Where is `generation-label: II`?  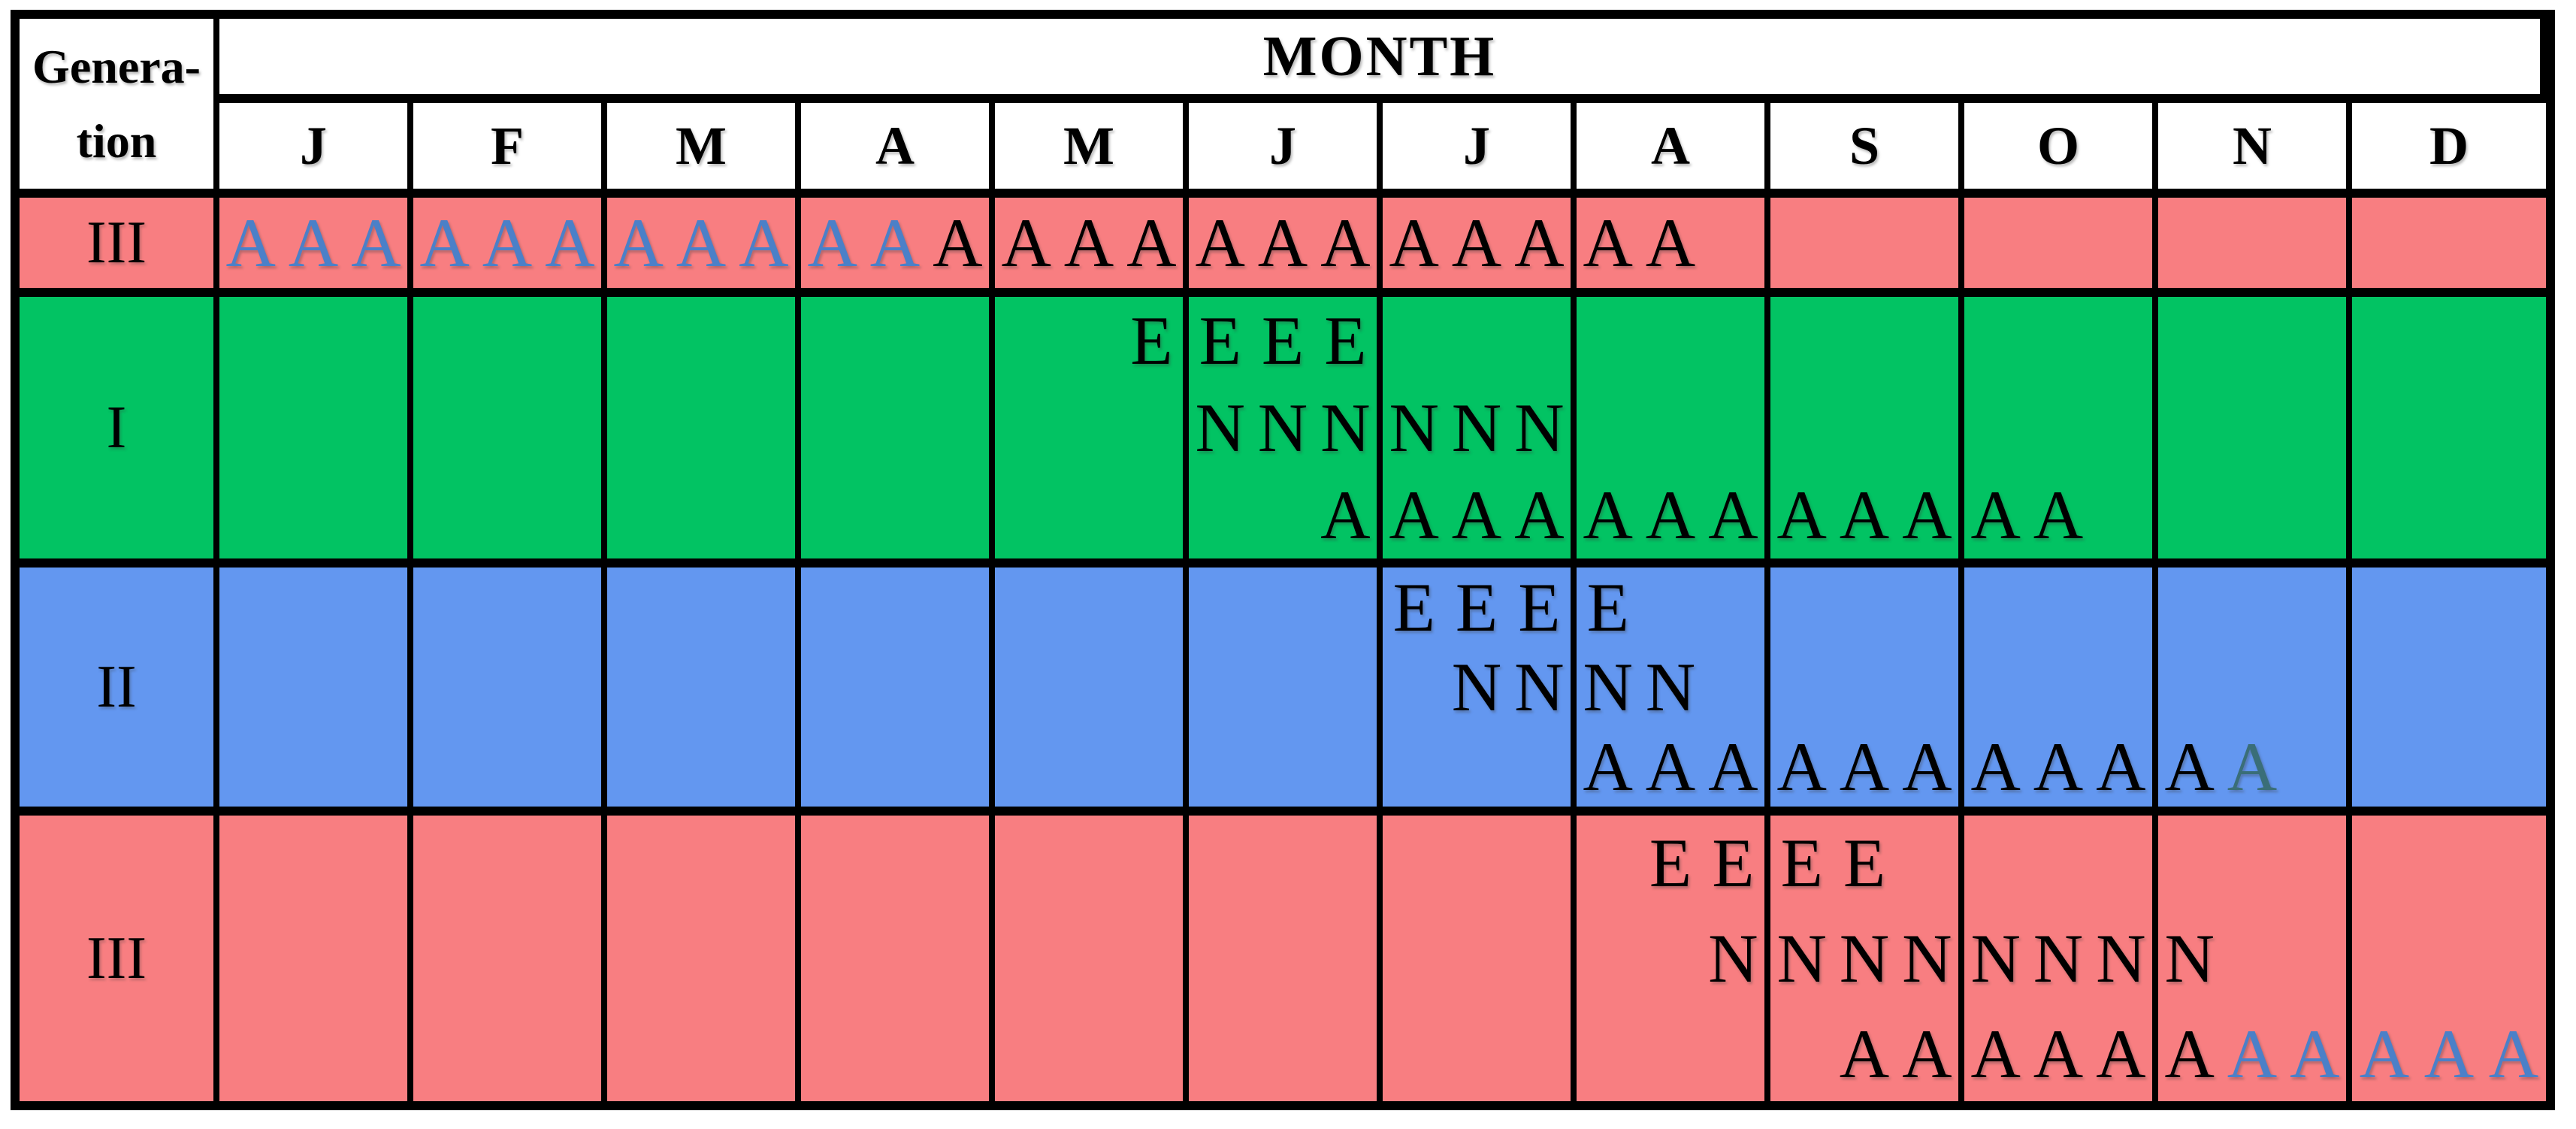
generation-label: II is located at coordinates (120, 692).